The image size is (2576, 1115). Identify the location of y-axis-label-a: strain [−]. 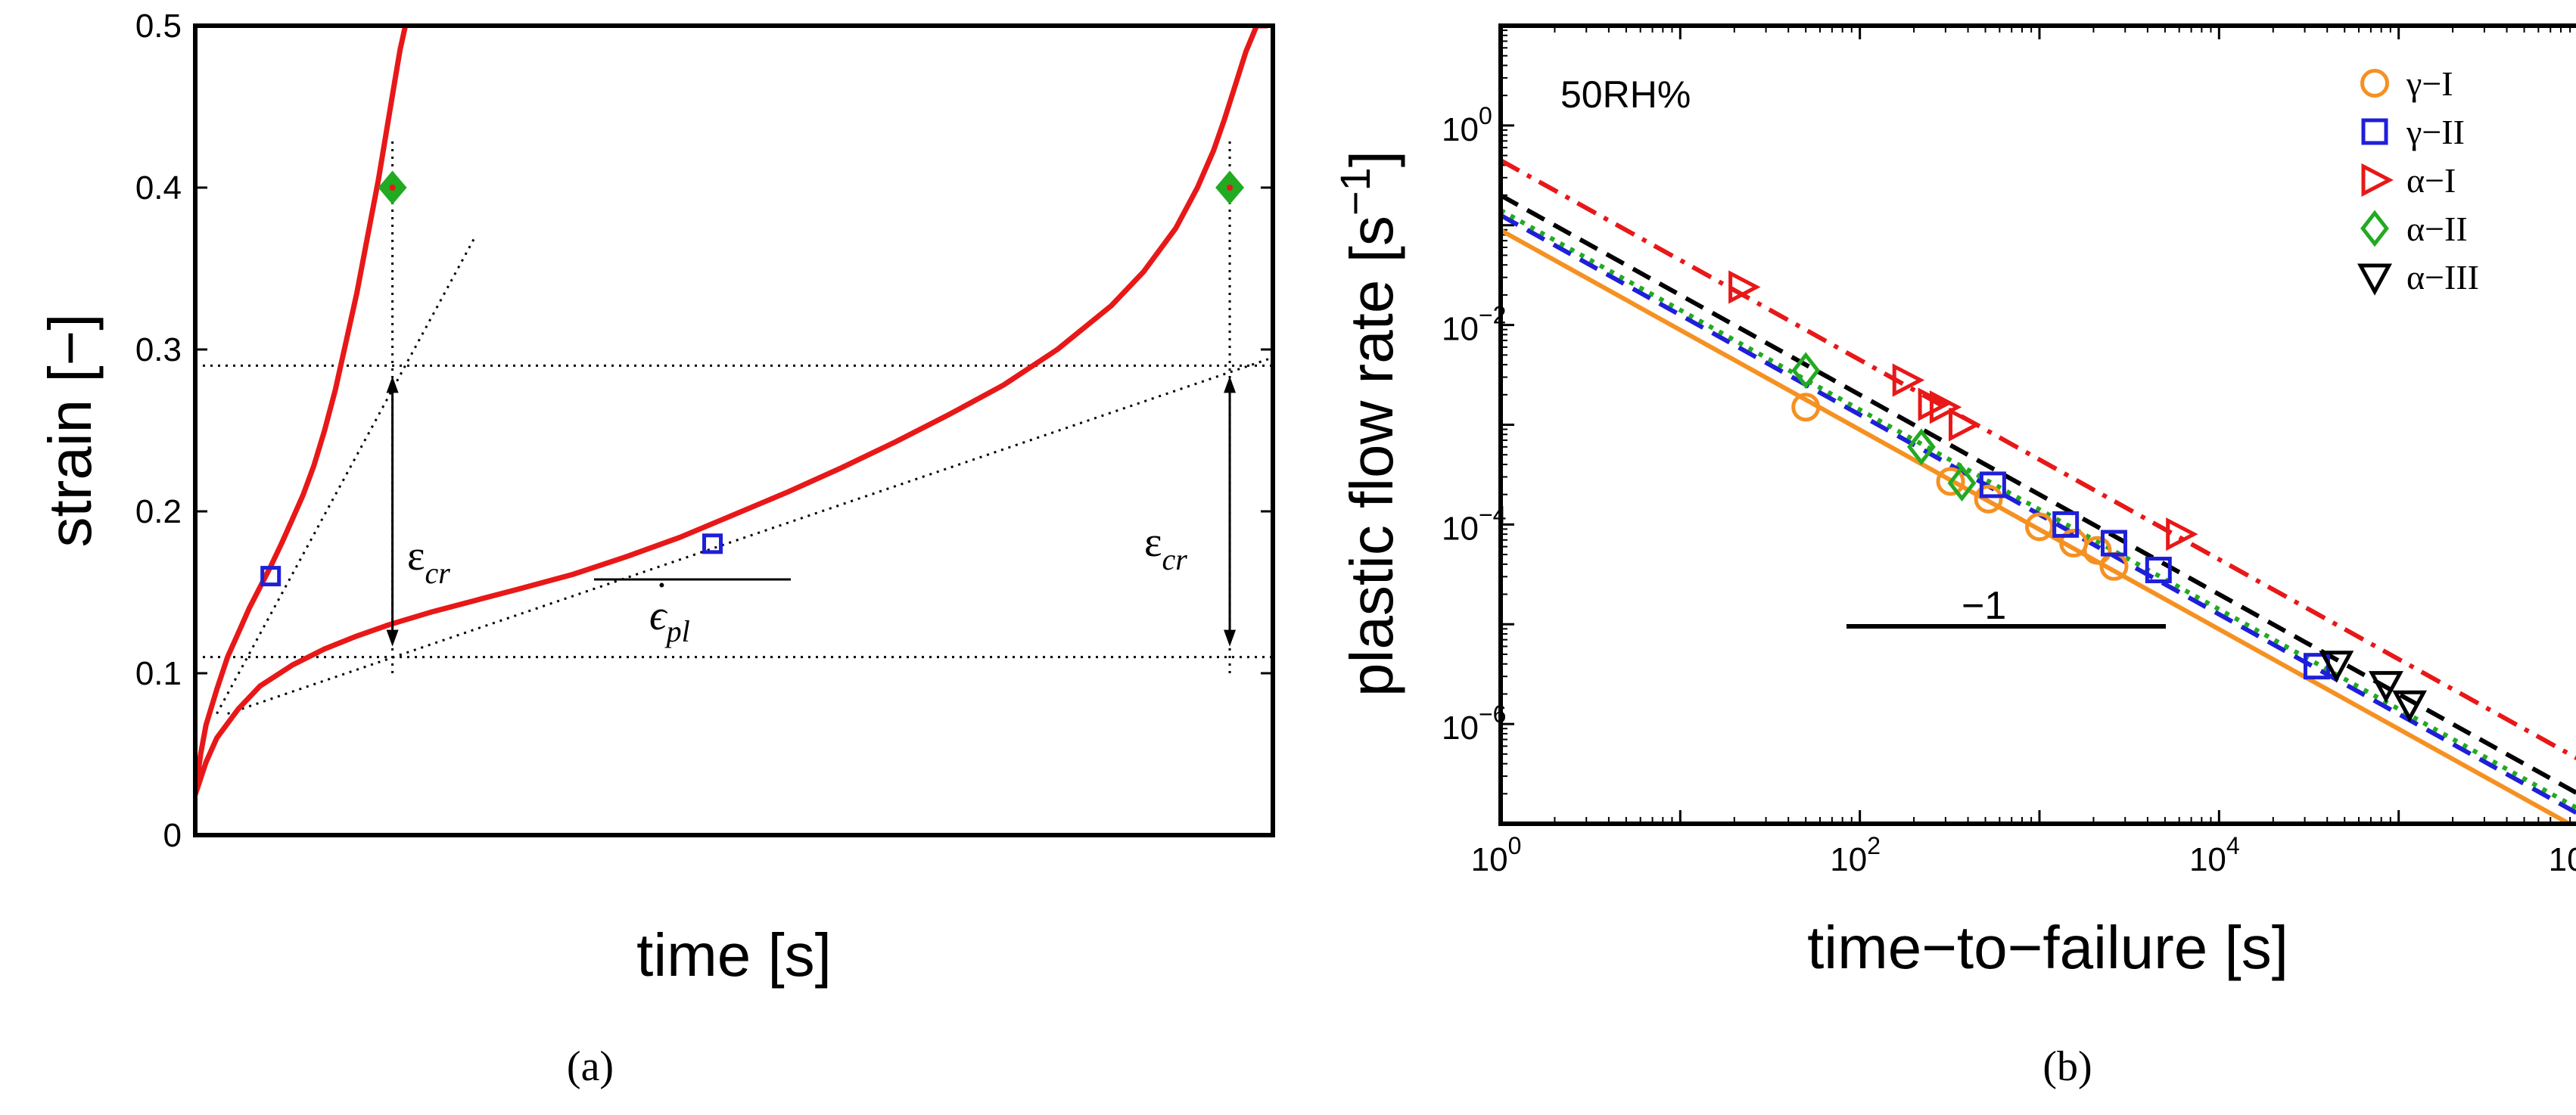
(70, 430).